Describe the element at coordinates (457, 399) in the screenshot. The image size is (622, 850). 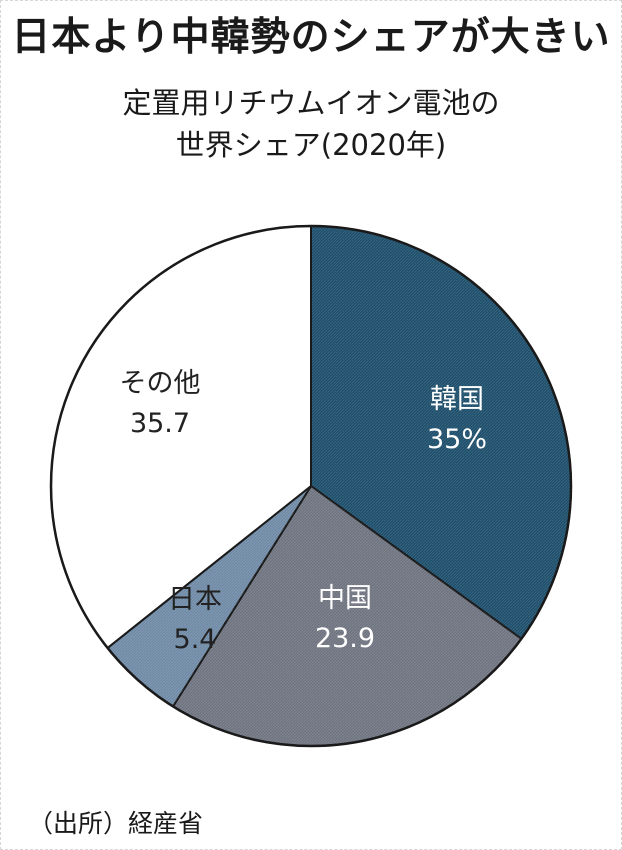
I see `slice-label-1: 韓国` at that location.